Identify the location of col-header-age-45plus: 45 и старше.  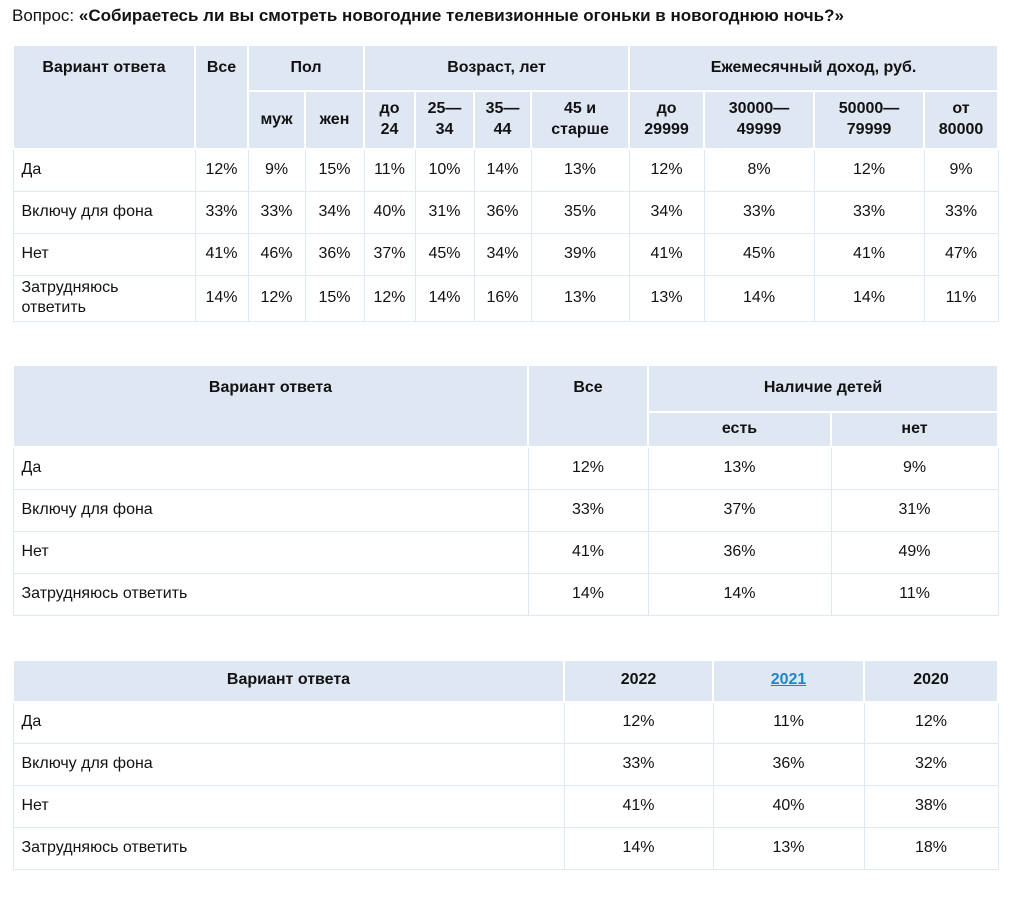
(580, 120).